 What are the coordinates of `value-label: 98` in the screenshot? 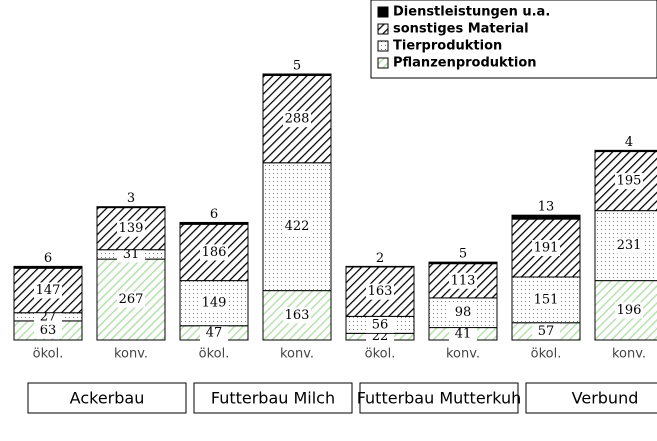 It's located at (463, 312).